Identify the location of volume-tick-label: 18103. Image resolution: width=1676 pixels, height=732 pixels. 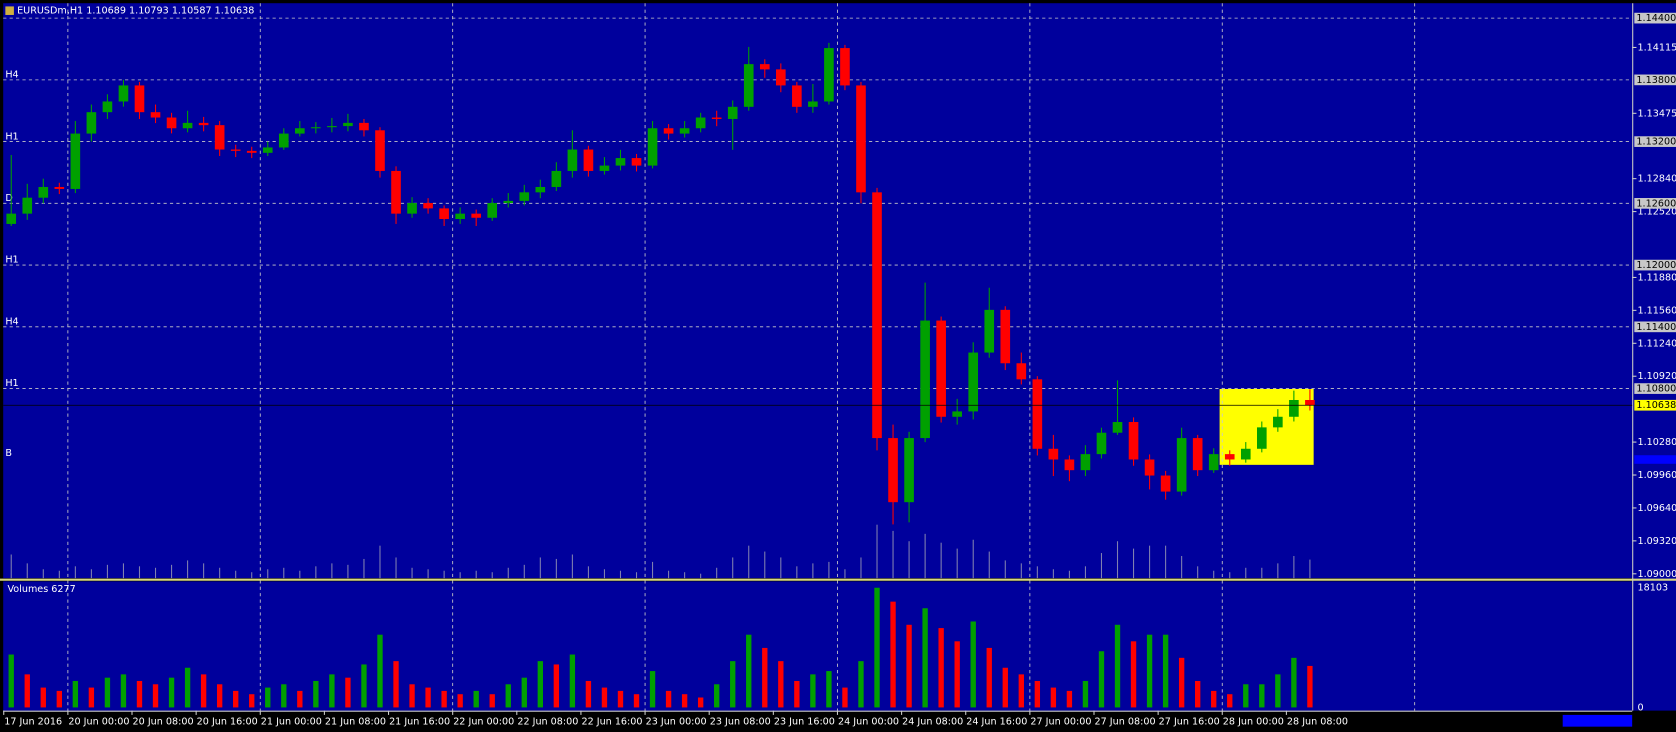
(1653, 588).